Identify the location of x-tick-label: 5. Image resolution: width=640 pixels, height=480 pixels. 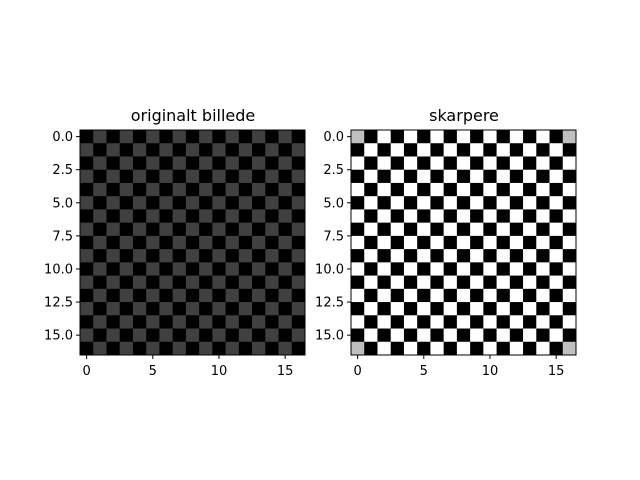
(424, 371).